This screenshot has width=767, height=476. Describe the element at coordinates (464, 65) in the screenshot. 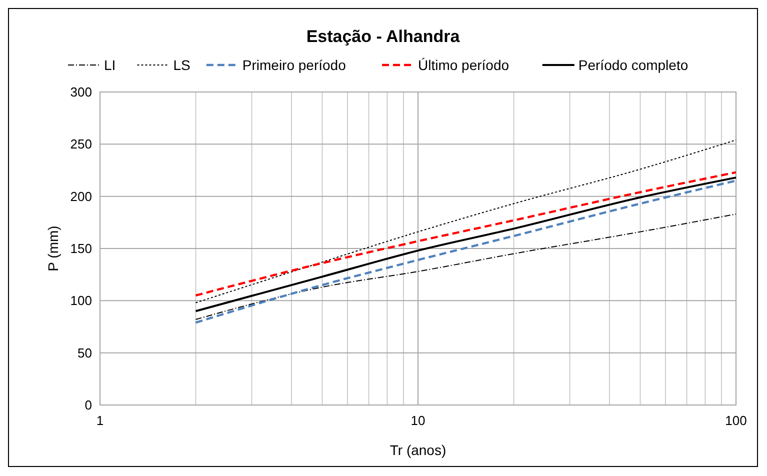

I see `legend-label: Último período` at that location.